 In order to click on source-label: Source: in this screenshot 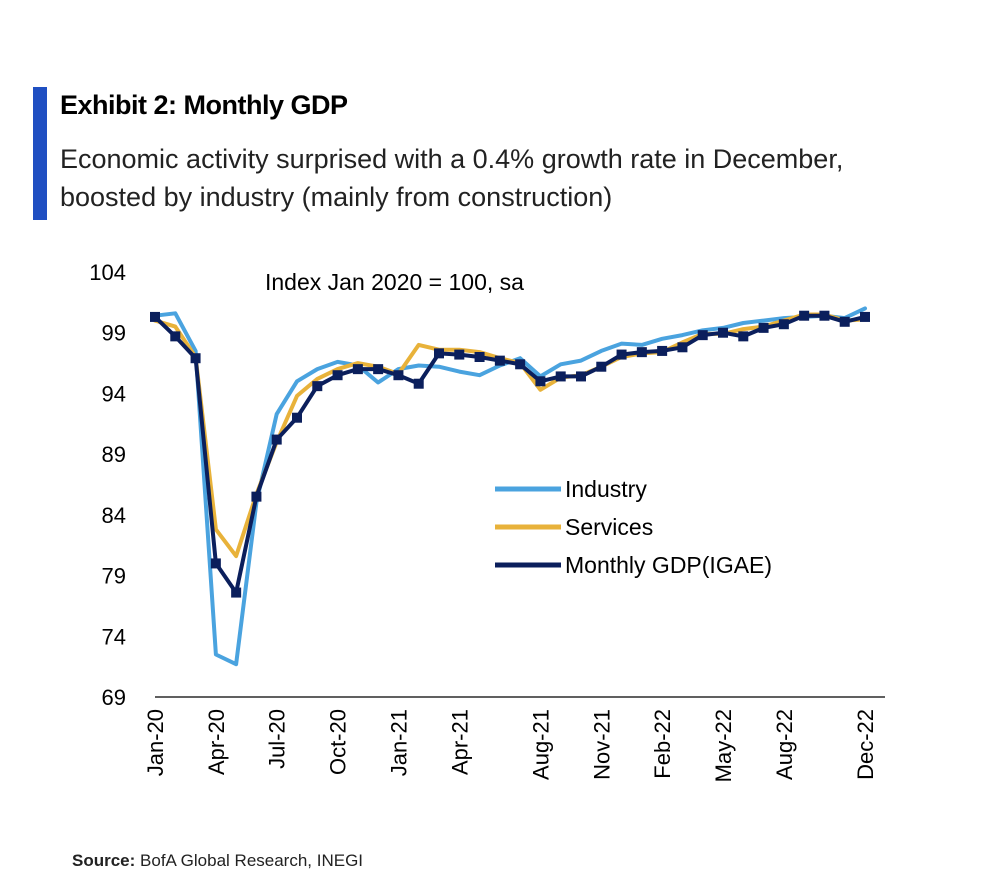, I will do `click(104, 860)`.